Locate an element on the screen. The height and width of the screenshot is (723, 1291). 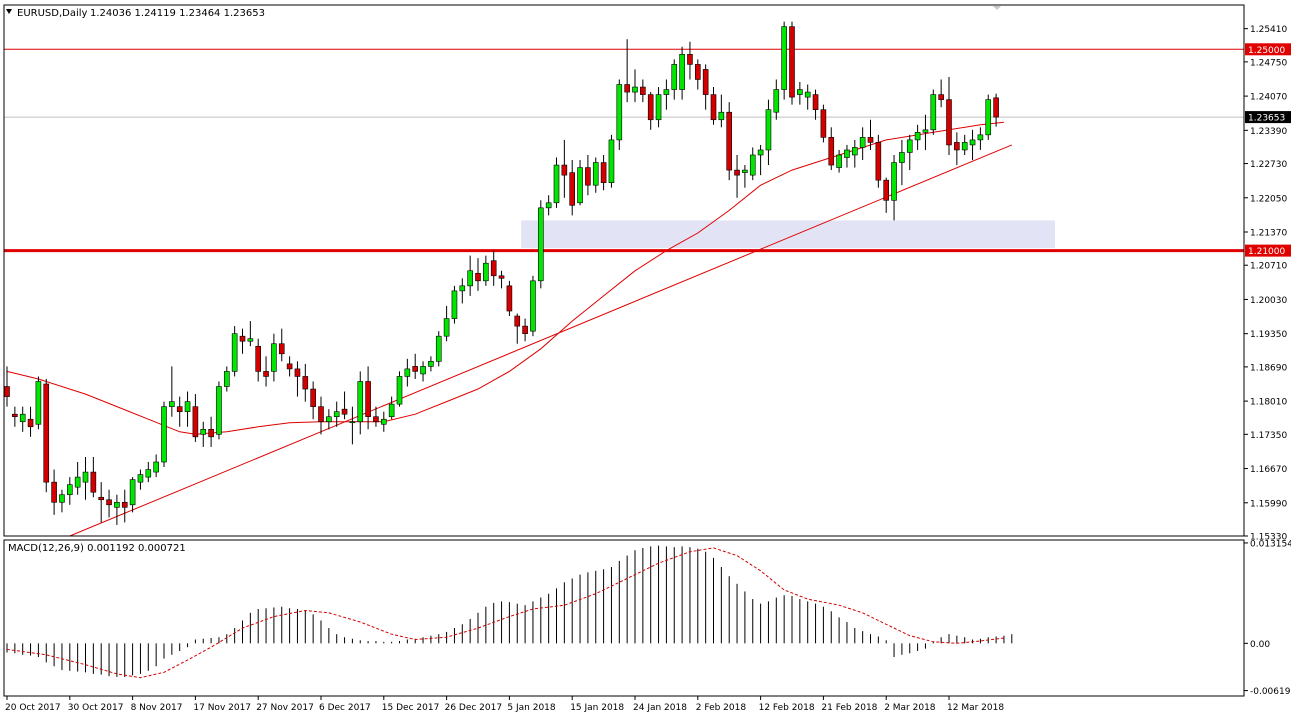
level-price-tag-bg is located at coordinates (1268, 49).